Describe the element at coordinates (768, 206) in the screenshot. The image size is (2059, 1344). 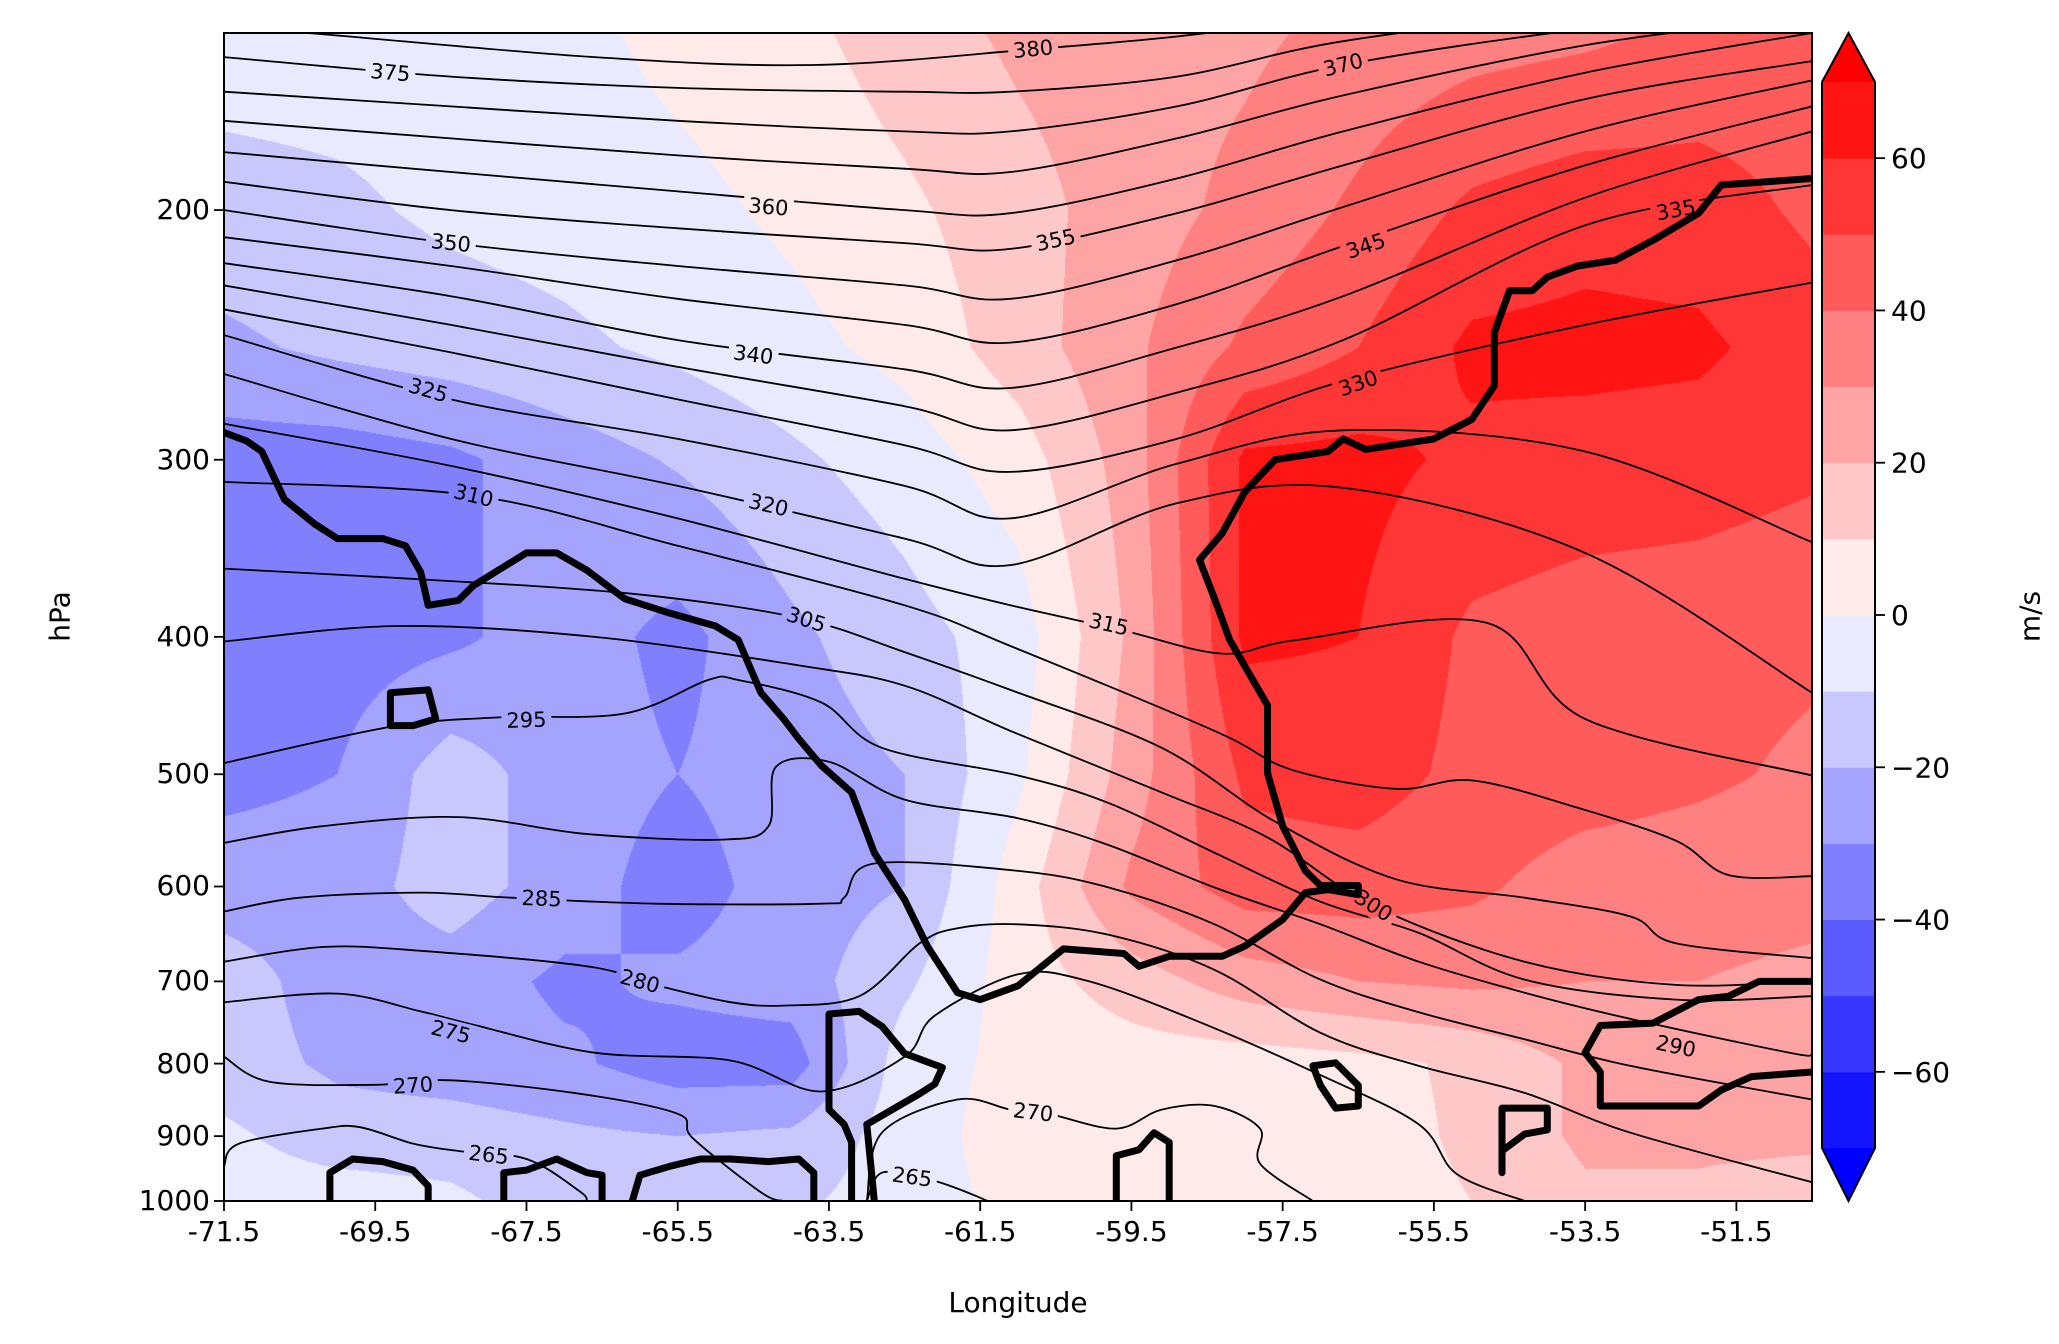
I see `contour-label: 360` at that location.